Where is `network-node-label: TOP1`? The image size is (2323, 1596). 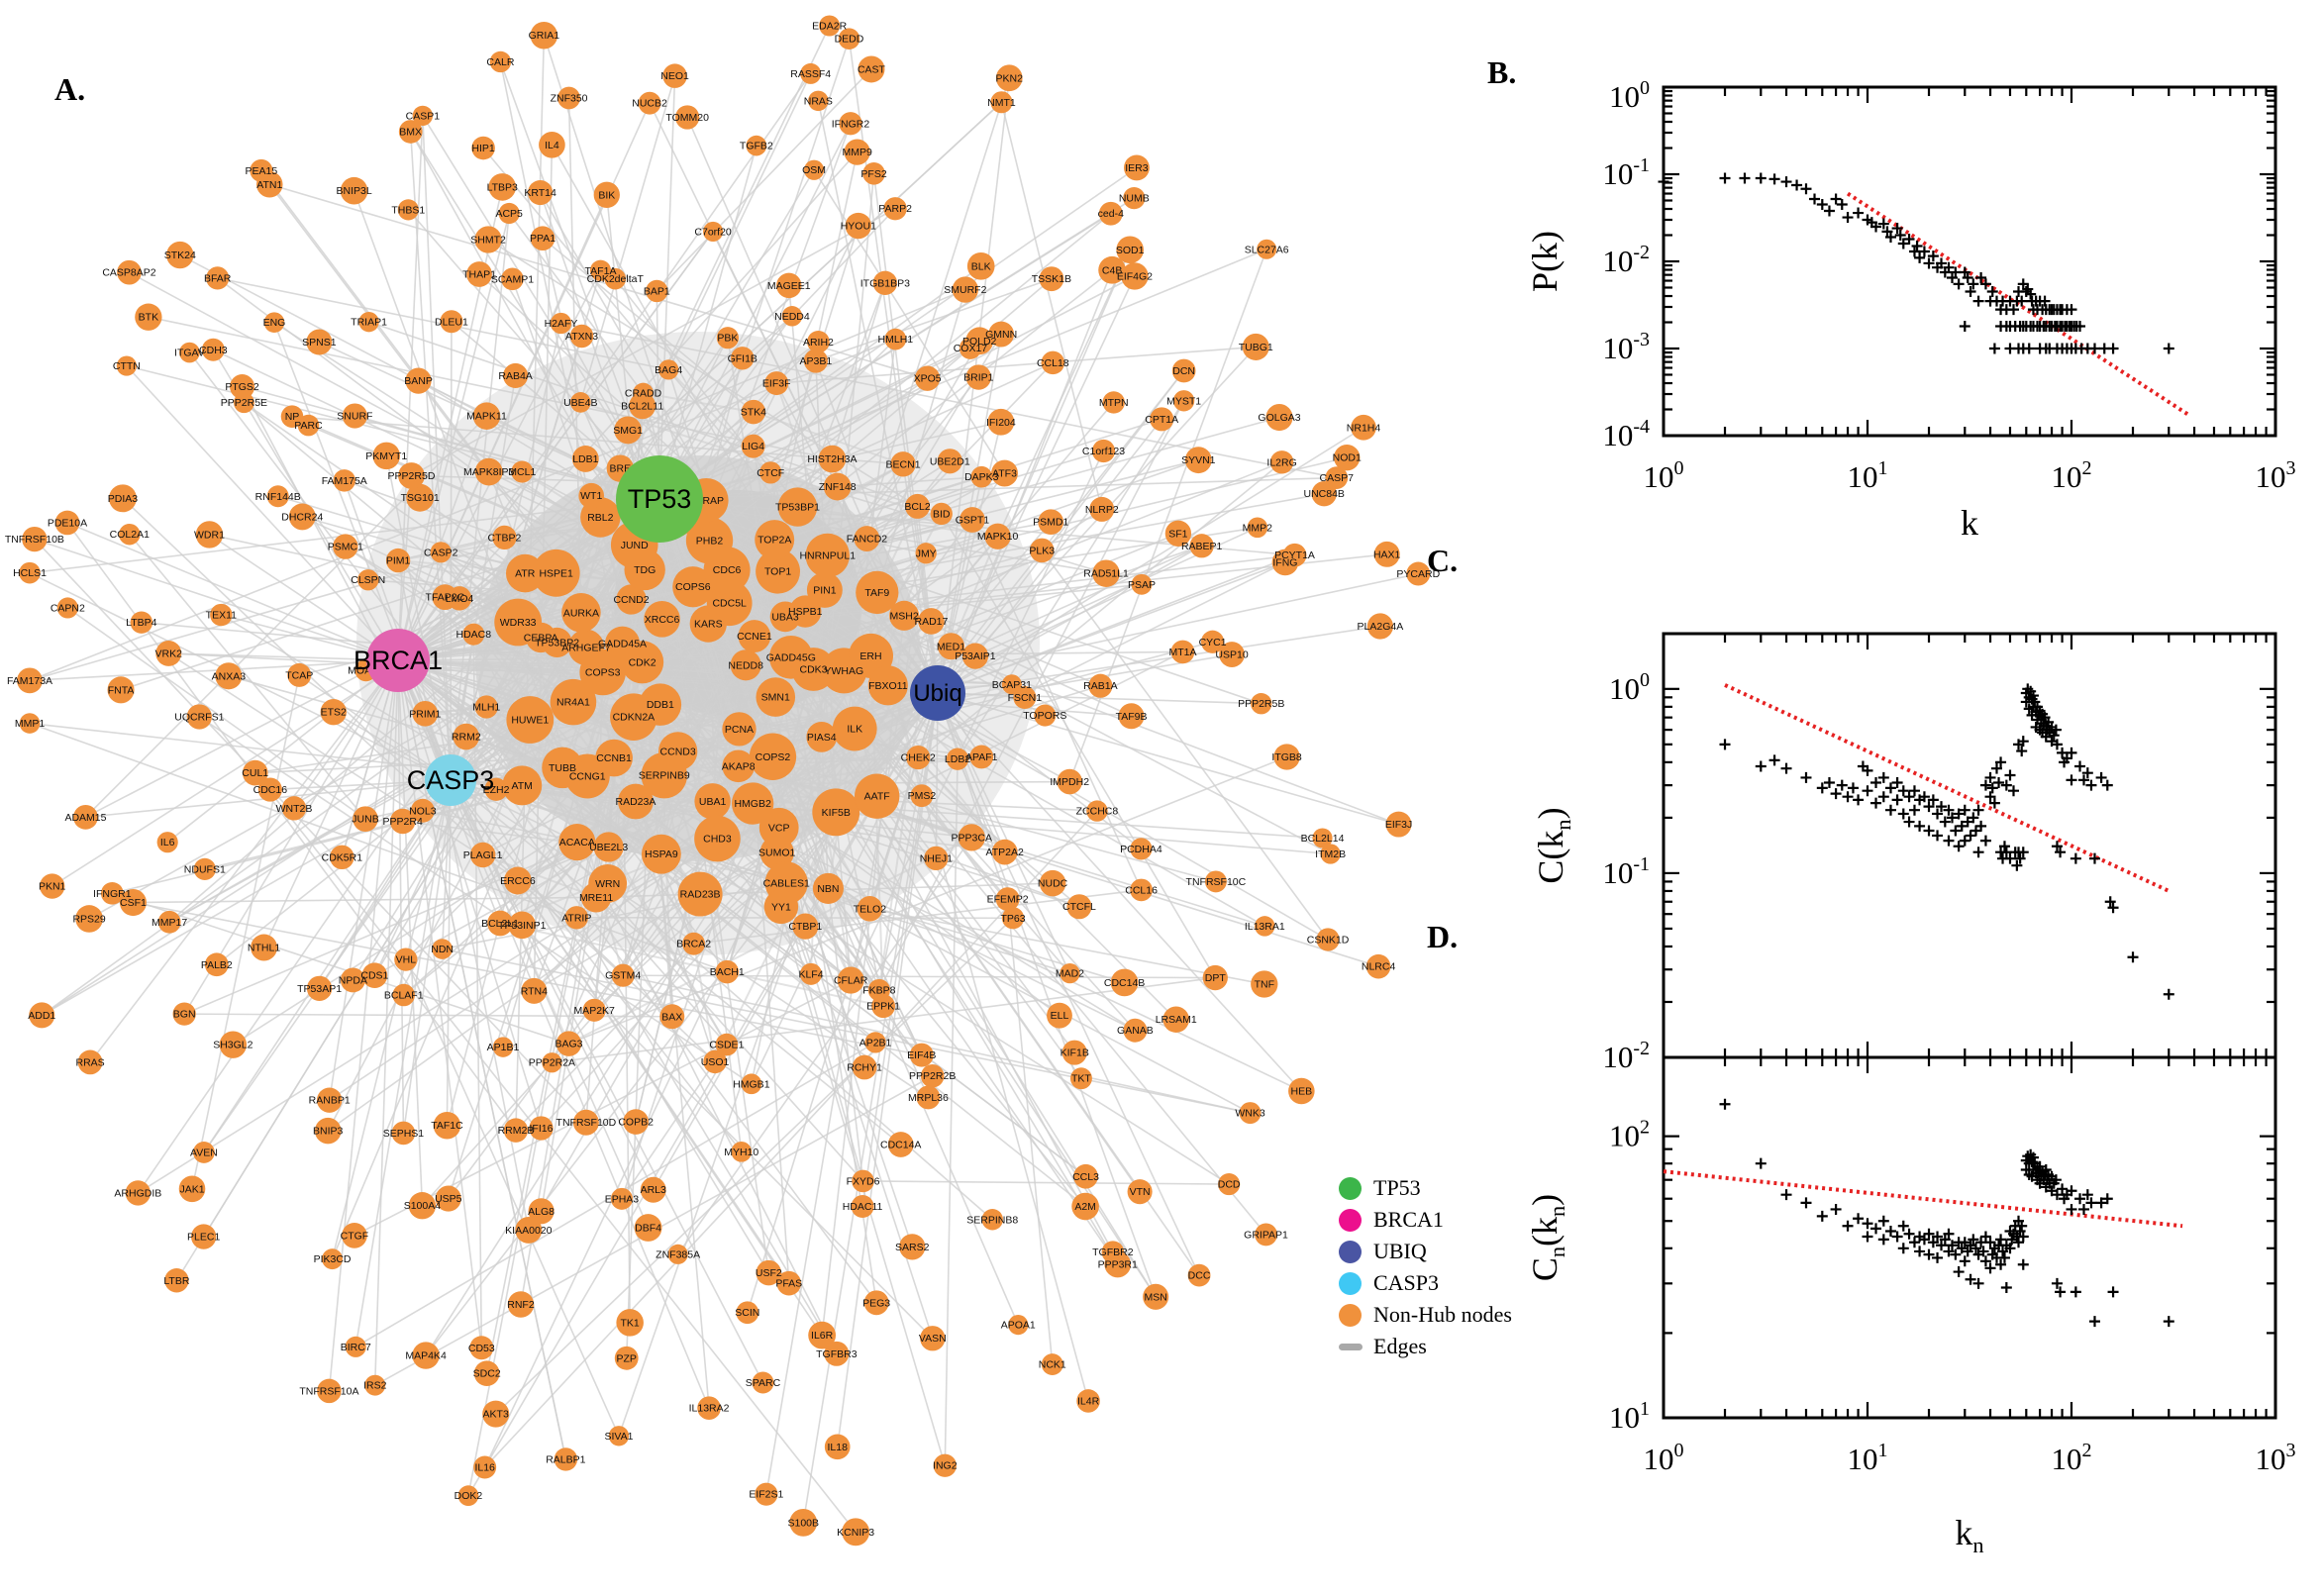
network-node-label: TOP1 is located at coordinates (777, 572).